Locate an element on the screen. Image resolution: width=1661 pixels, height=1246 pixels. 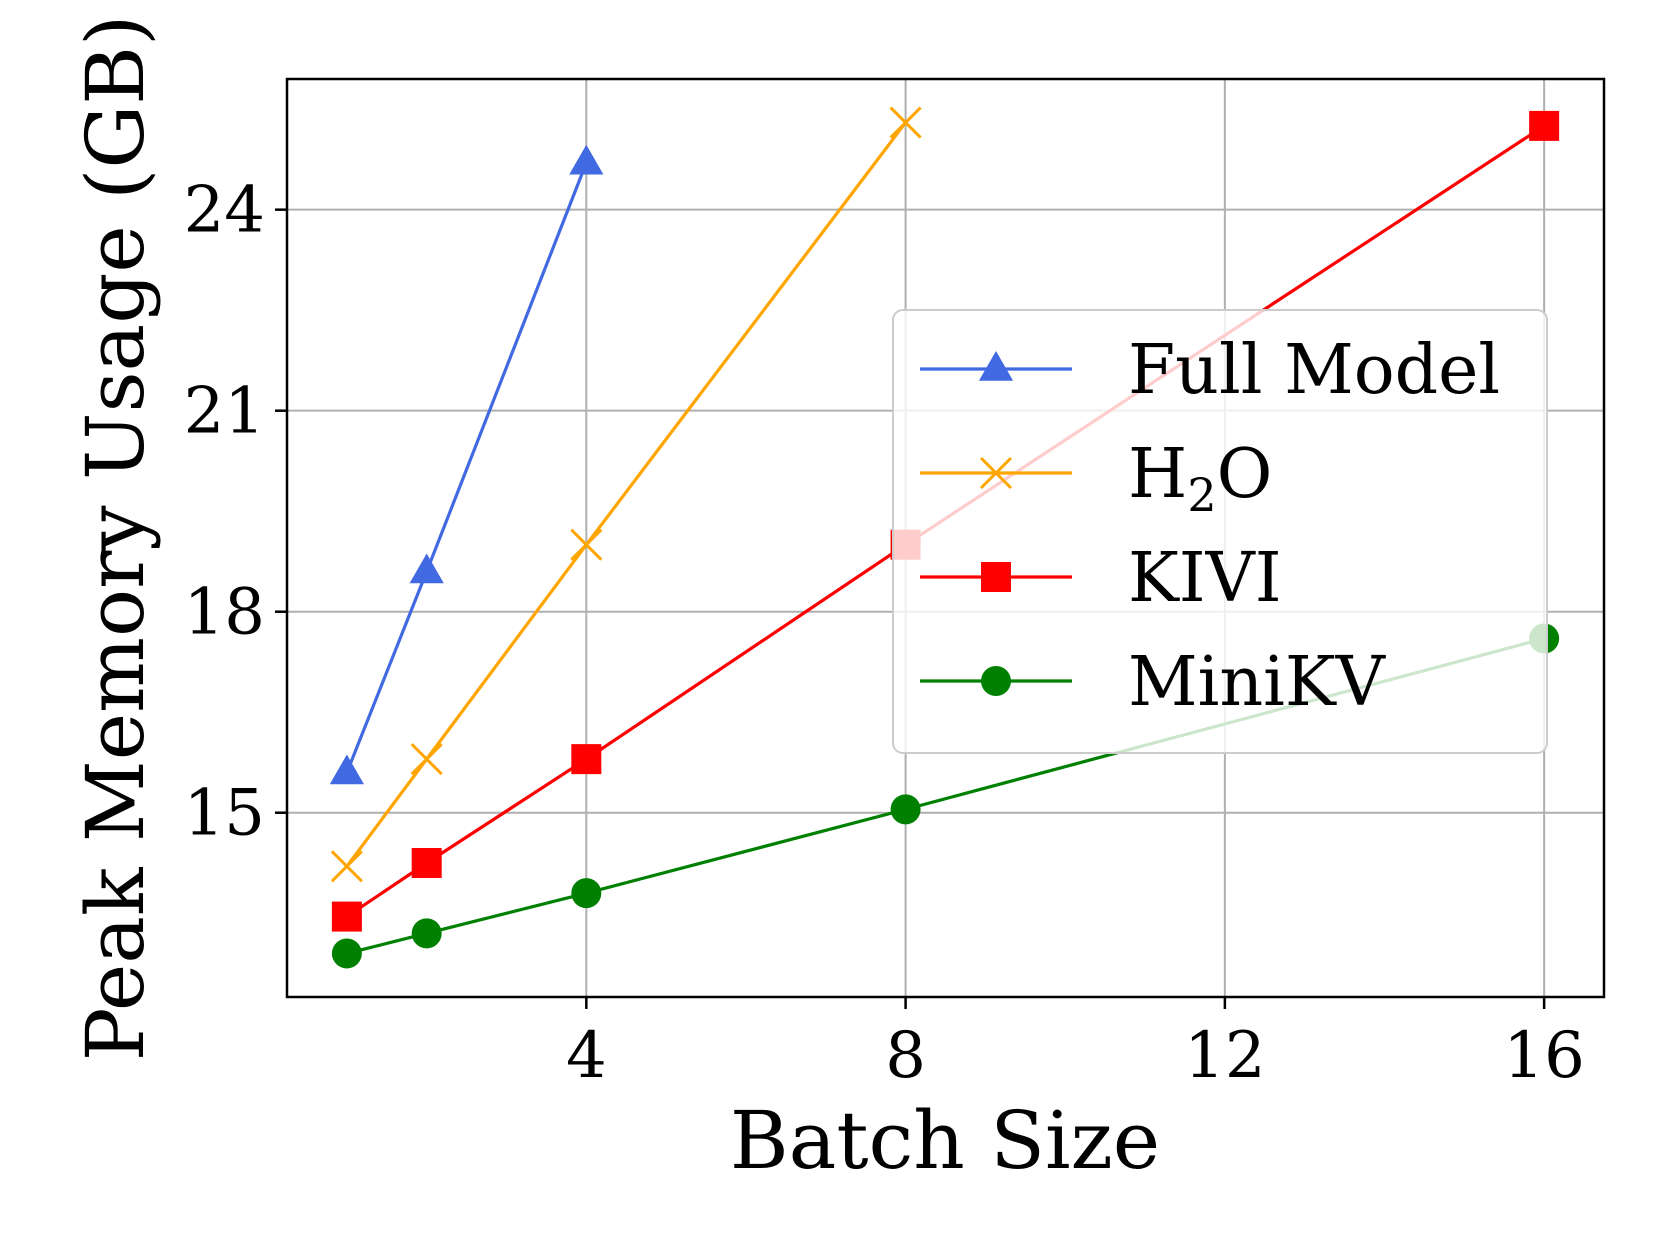
y-tick-label-15: 15 is located at coordinates (224, 814).